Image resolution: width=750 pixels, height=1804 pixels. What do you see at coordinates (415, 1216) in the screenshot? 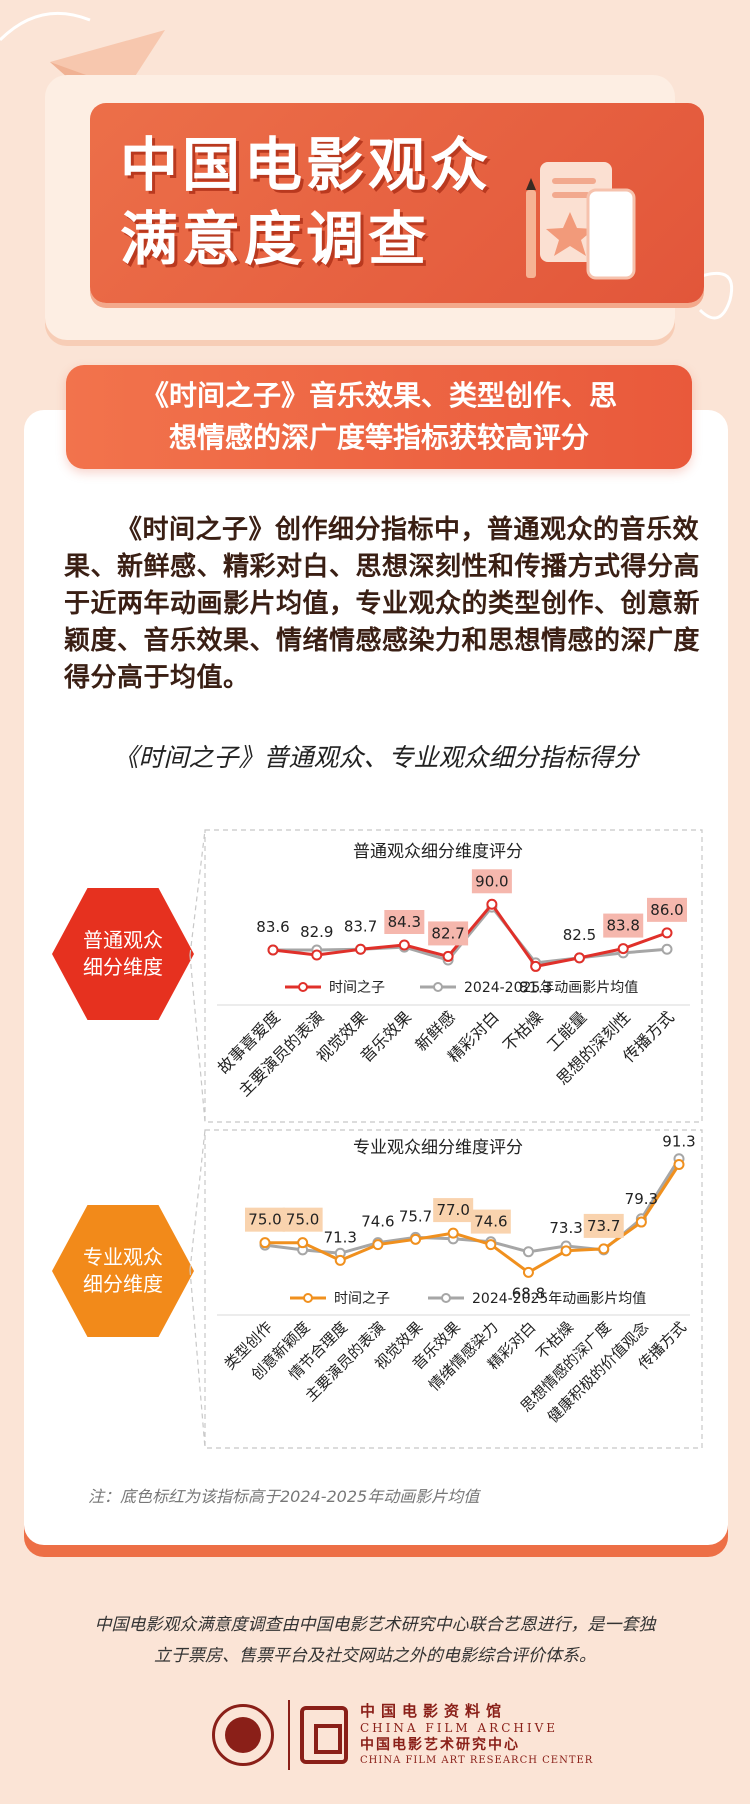
I see `data-label: 75.7` at bounding box center [415, 1216].